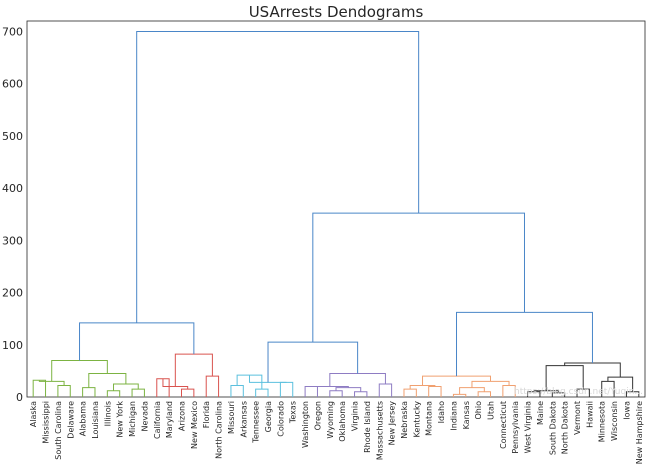 This screenshot has width=650, height=464. What do you see at coordinates (565, 427) in the screenshot?
I see `x-tick-label: North Dakota` at bounding box center [565, 427].